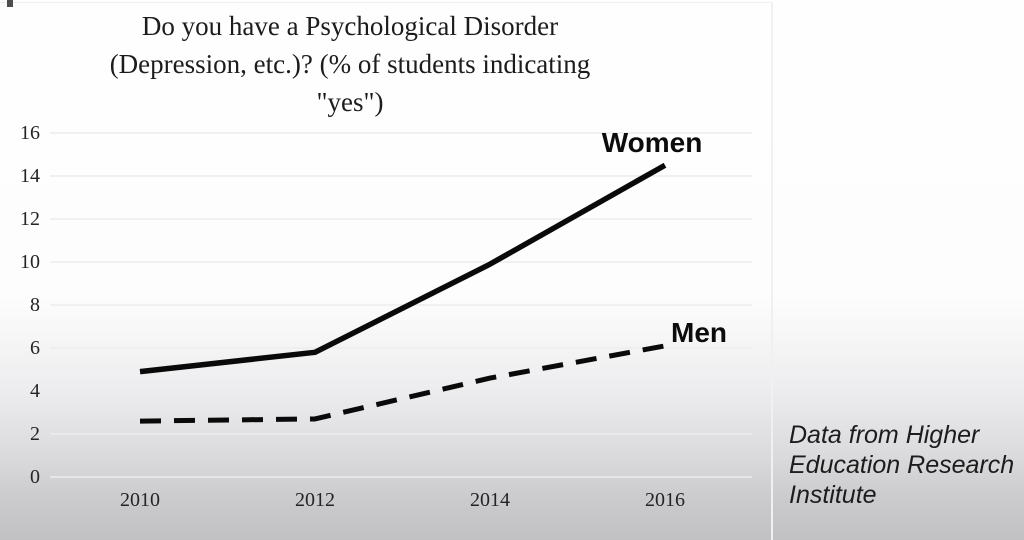 The width and height of the screenshot is (1024, 540). What do you see at coordinates (902, 465) in the screenshot?
I see `caption-line: Education Research` at bounding box center [902, 465].